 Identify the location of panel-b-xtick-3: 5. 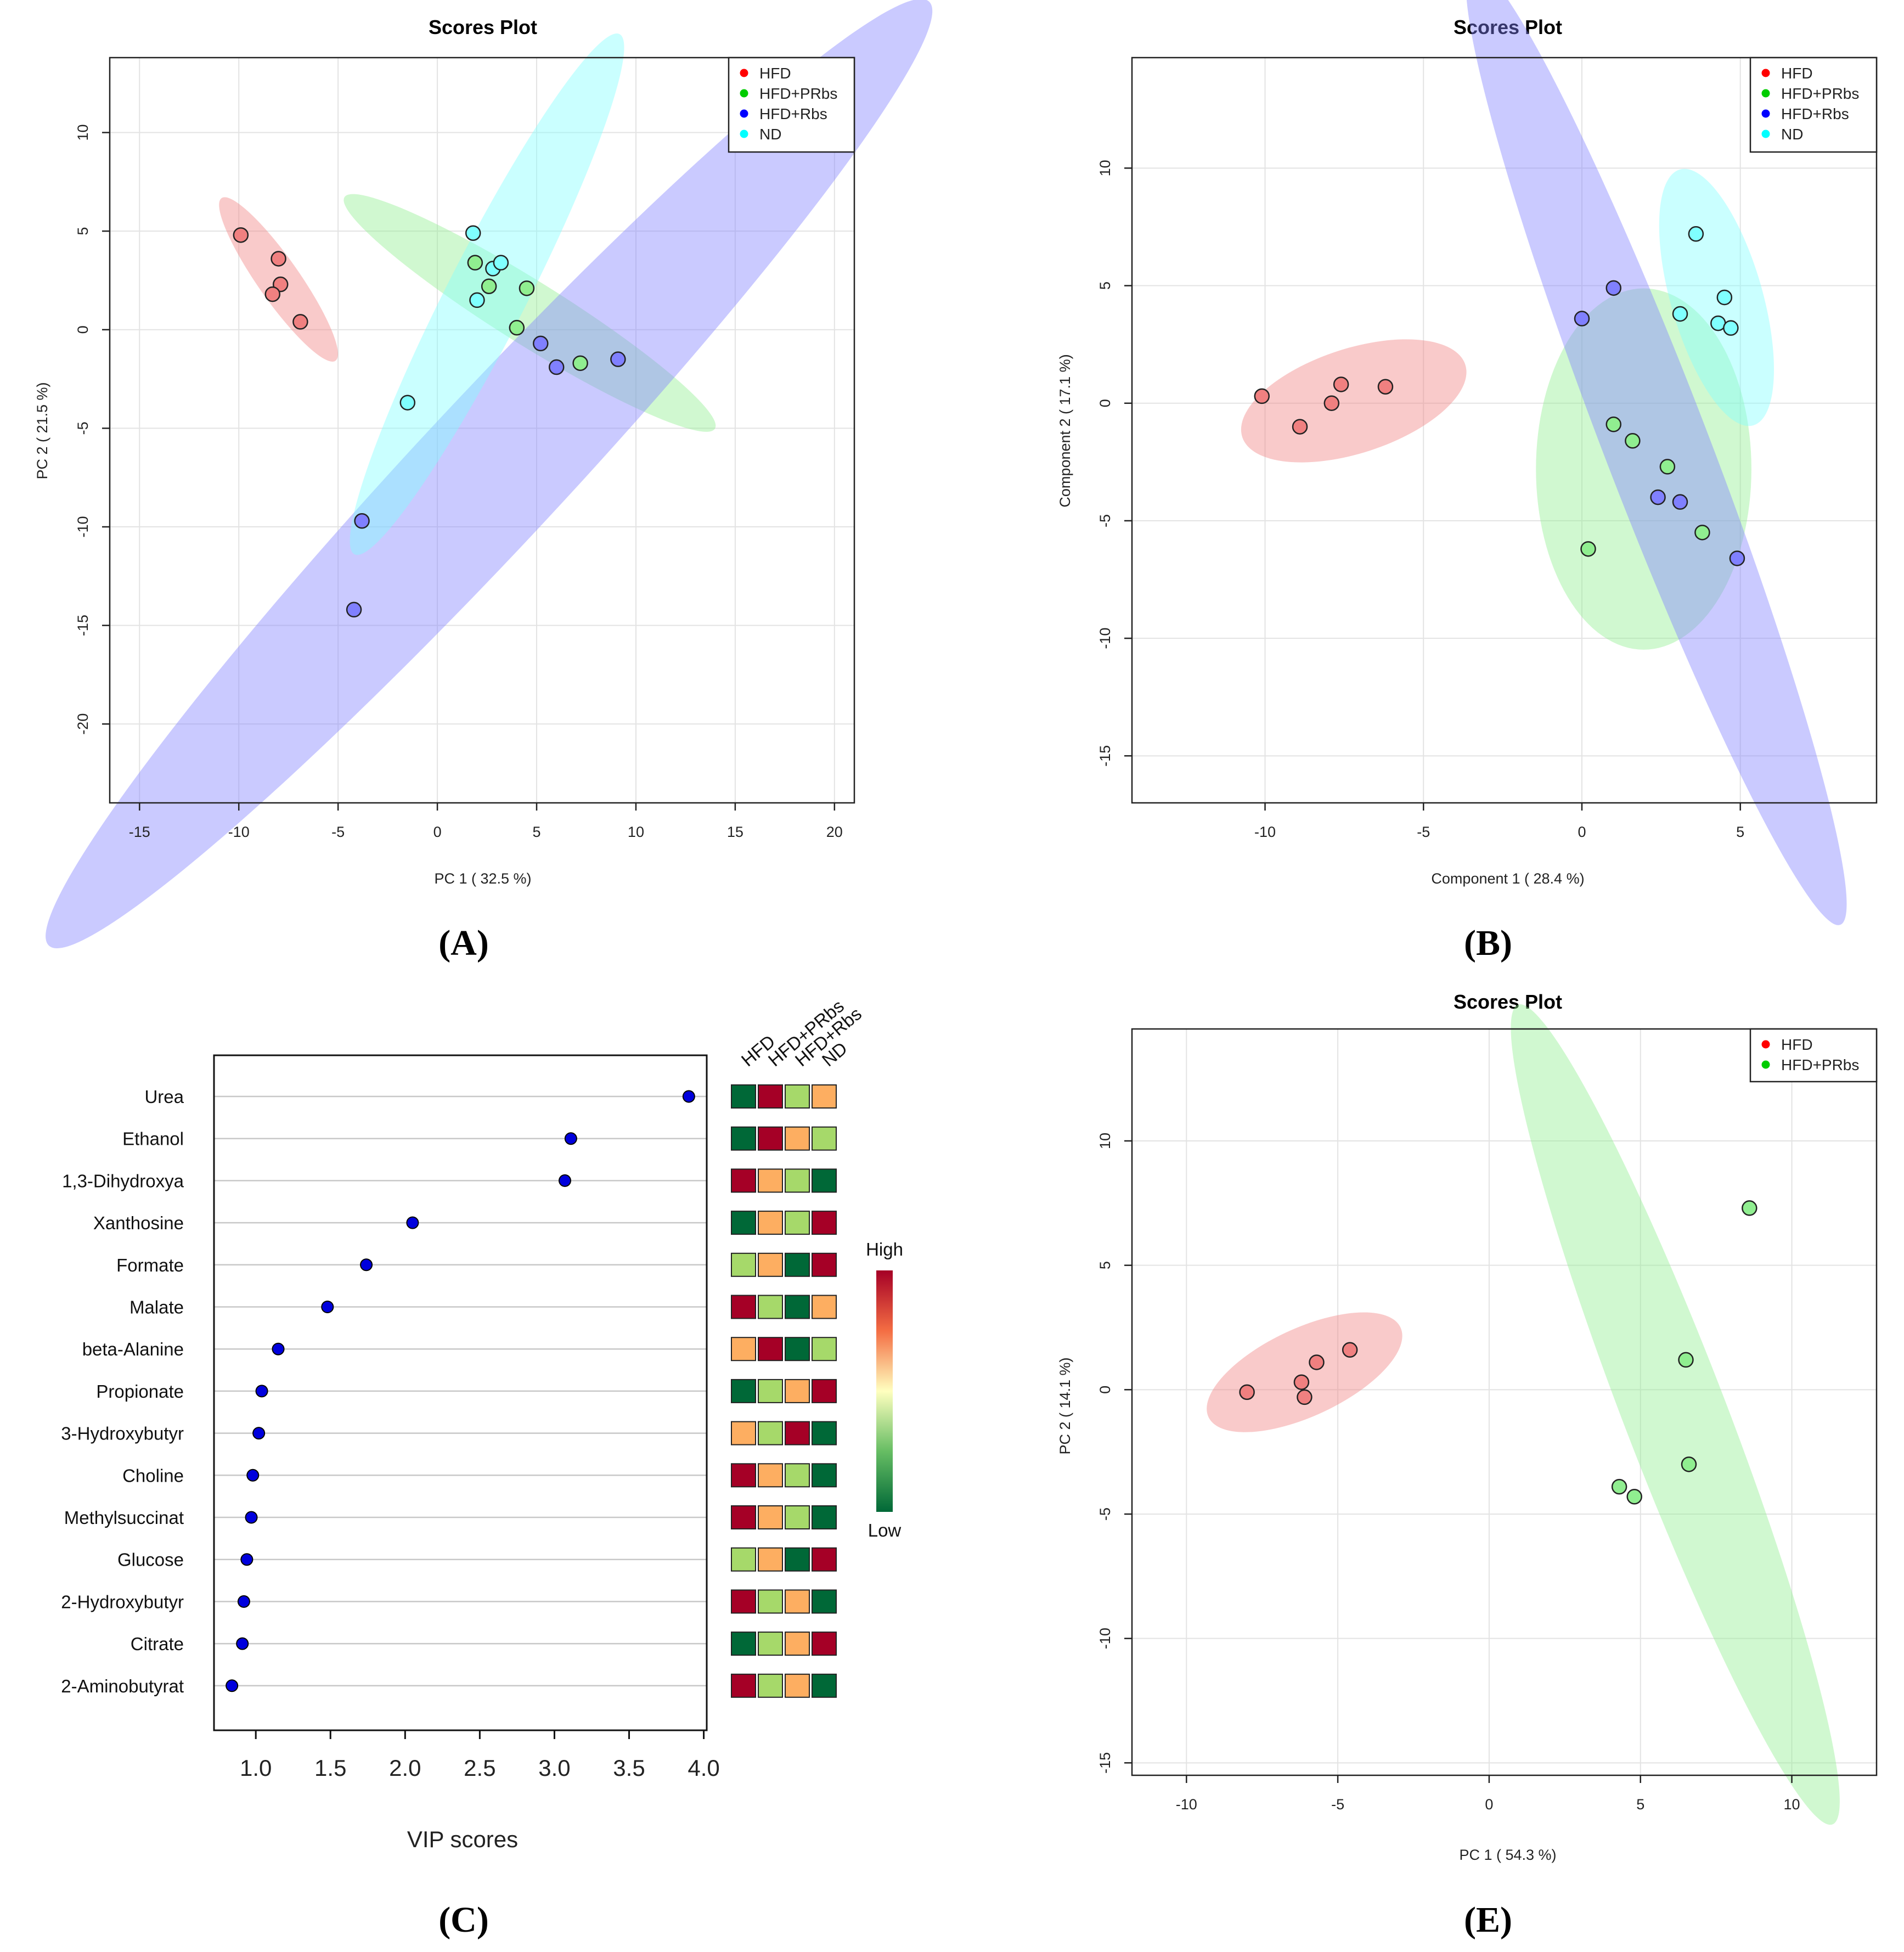
(1740, 832).